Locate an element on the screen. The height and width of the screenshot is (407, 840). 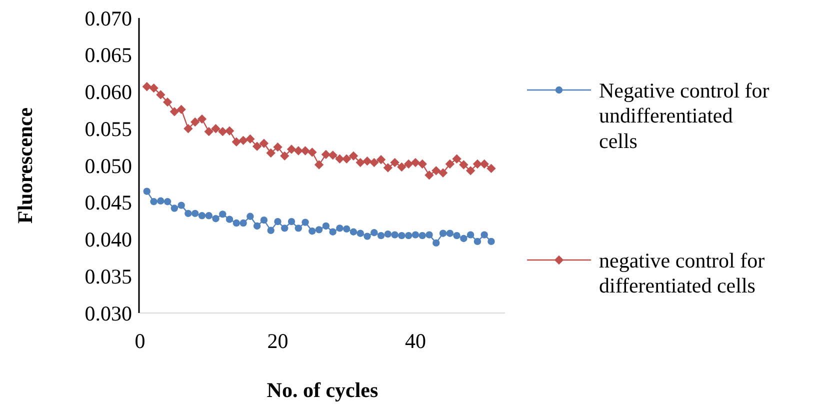
legend-label: negative control for differentiated cells is located at coordinates (682, 273).